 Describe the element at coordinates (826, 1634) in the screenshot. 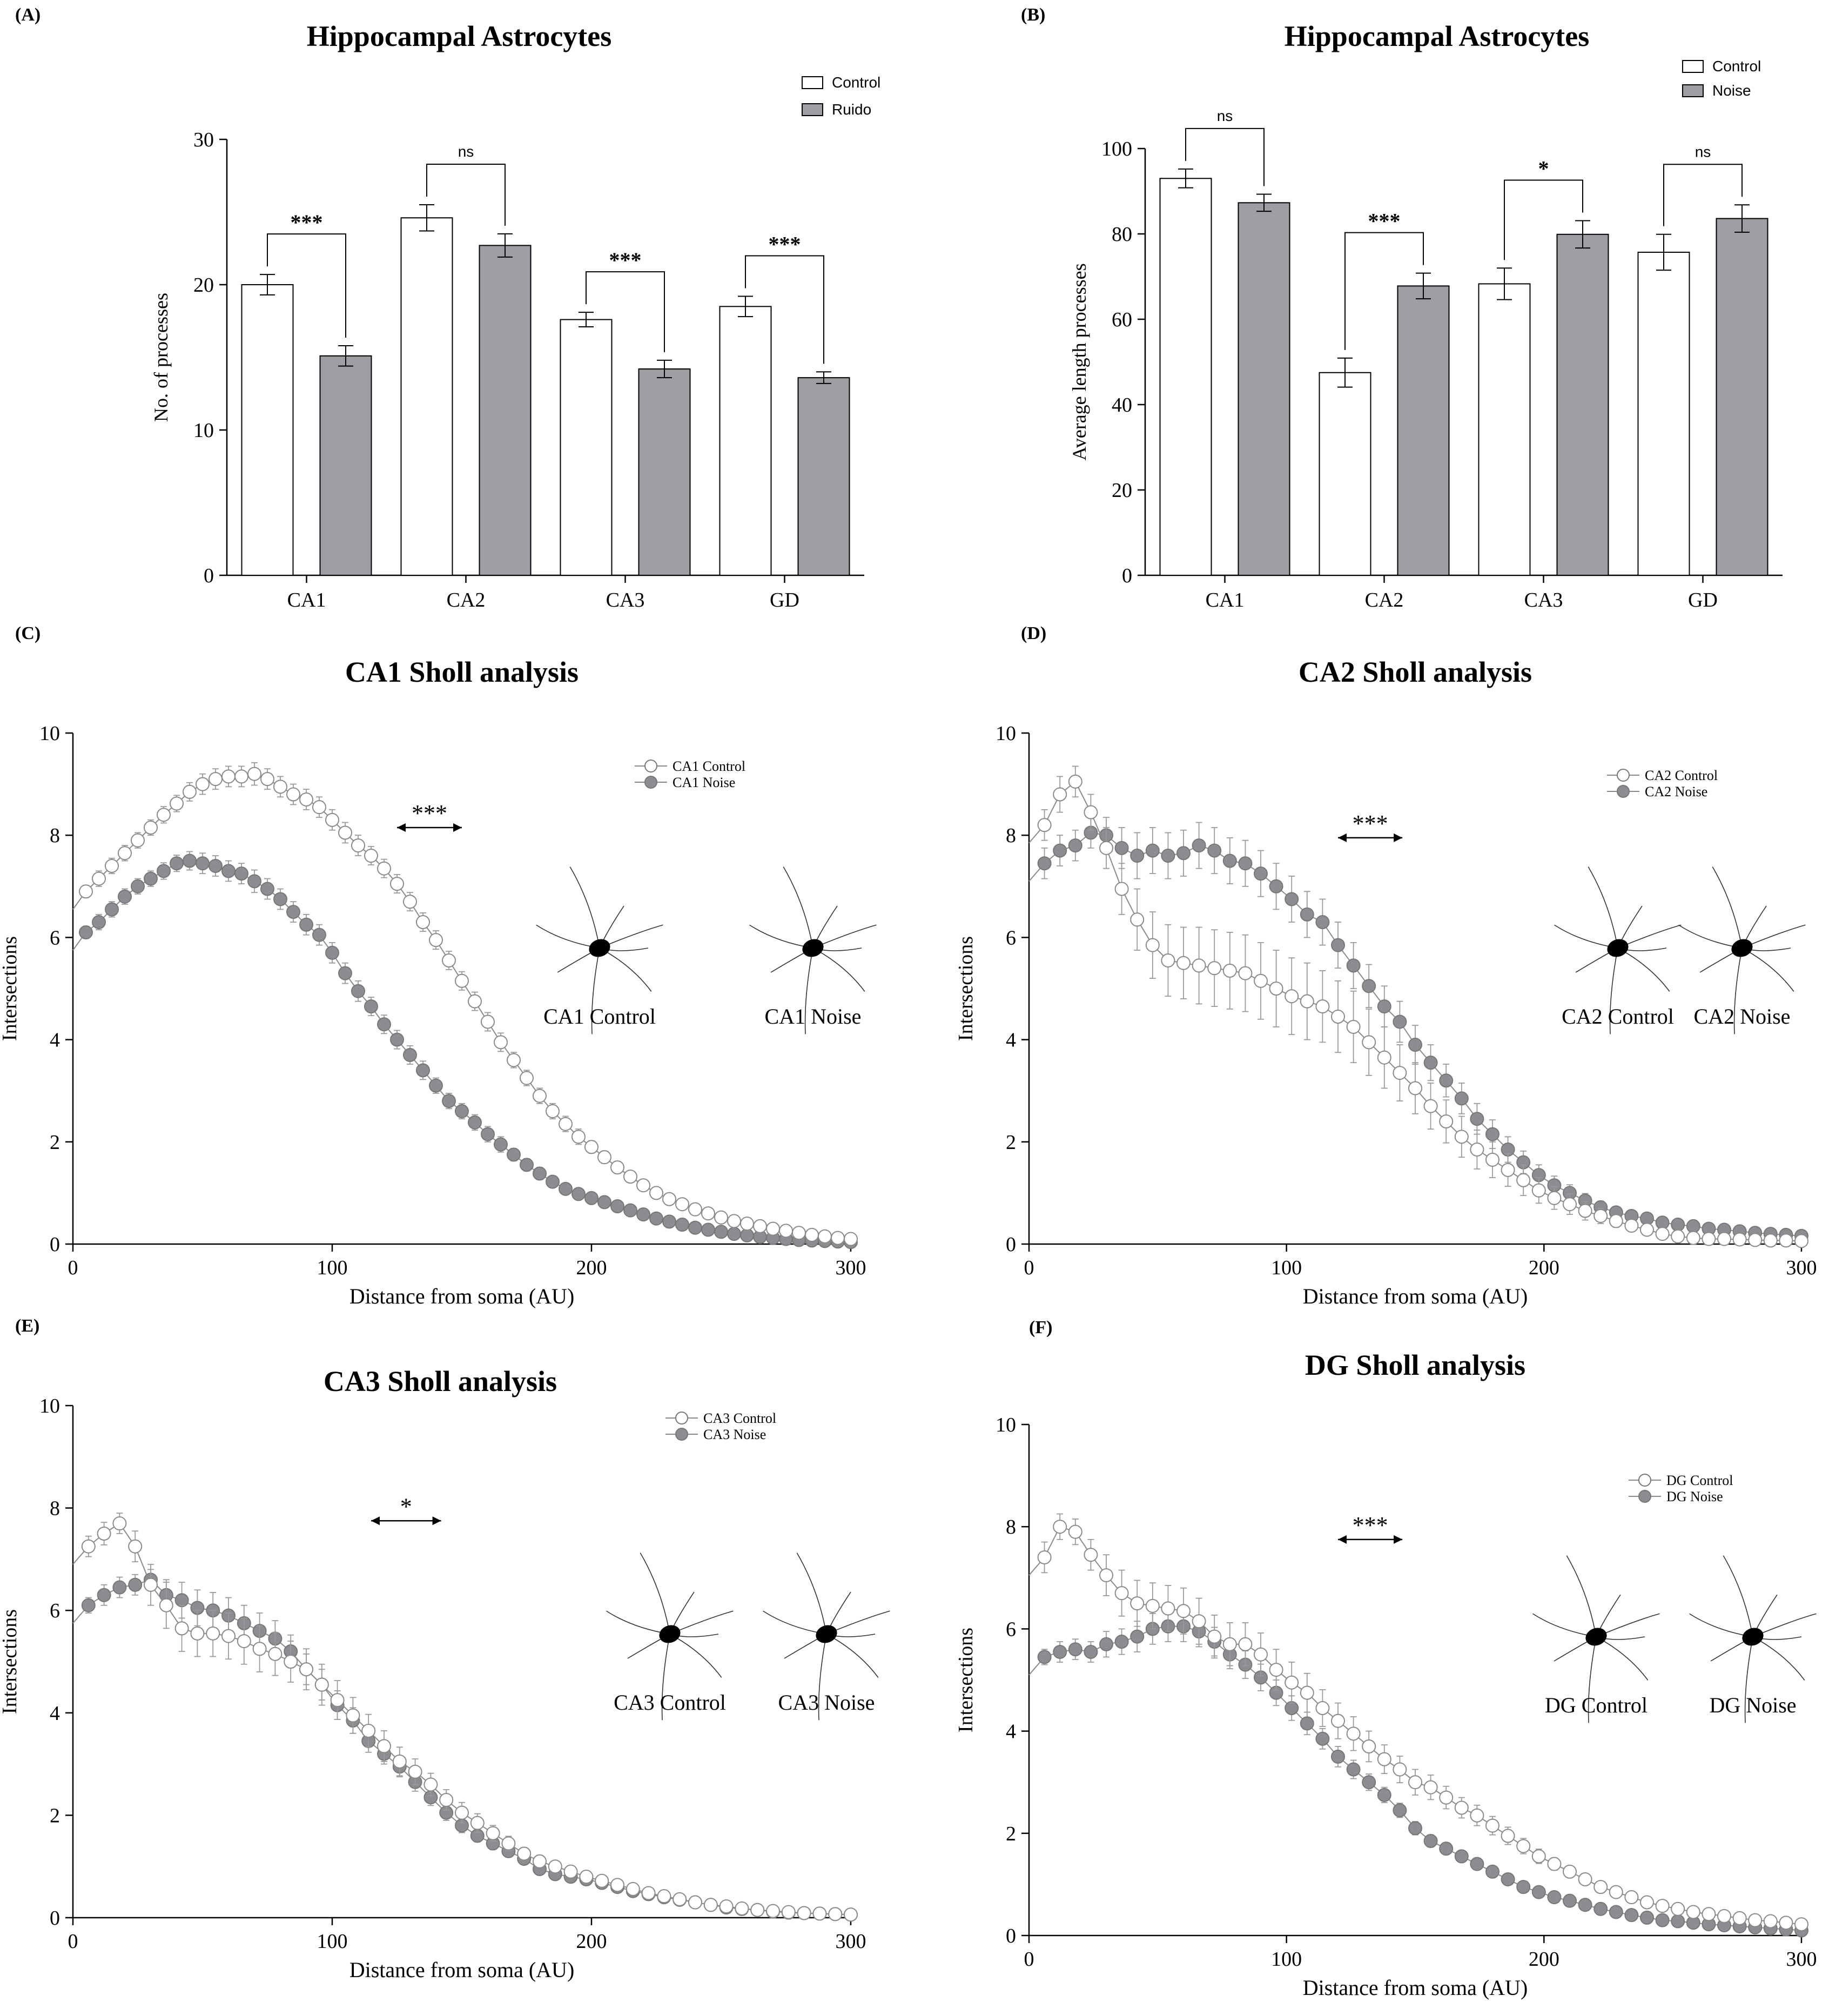

I see `astrocyte-soma` at that location.